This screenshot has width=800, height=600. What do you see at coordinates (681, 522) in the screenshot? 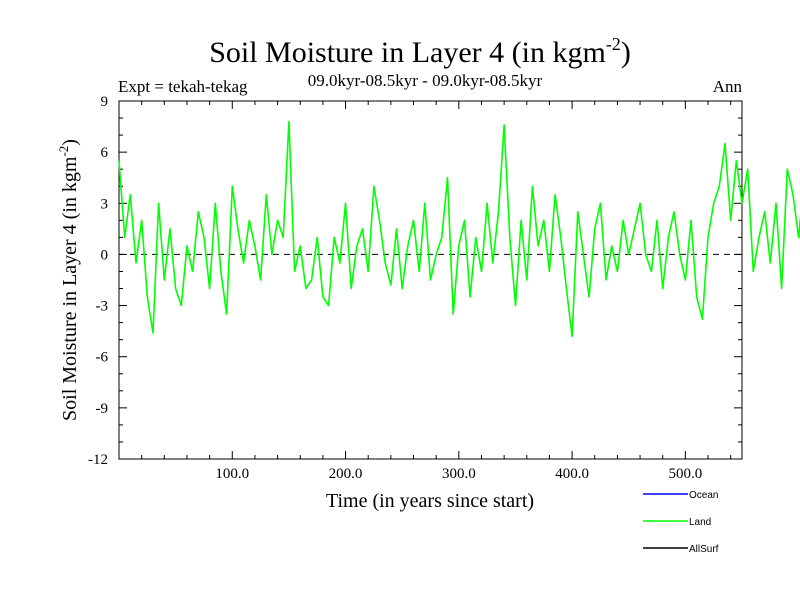
I see `legend: Ocean Land AllSurf` at bounding box center [681, 522].